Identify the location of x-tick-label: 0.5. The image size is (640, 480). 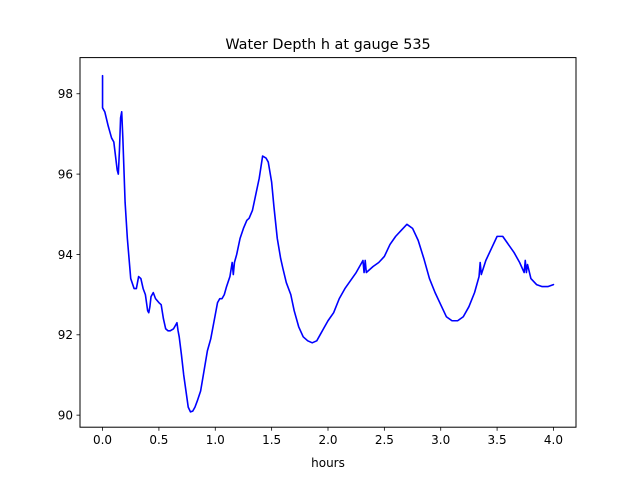
(158, 440).